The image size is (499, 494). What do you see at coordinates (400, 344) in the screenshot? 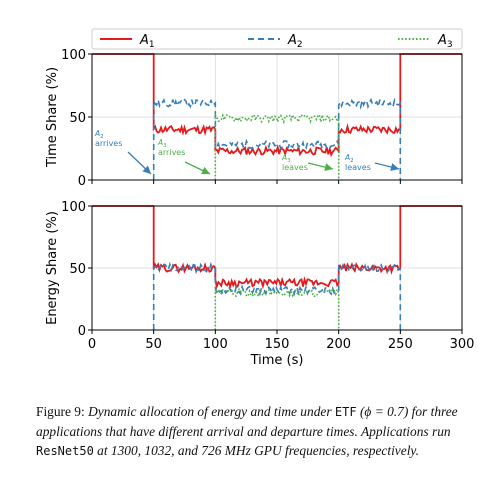
I see `x-tick-label: 250` at bounding box center [400, 344].